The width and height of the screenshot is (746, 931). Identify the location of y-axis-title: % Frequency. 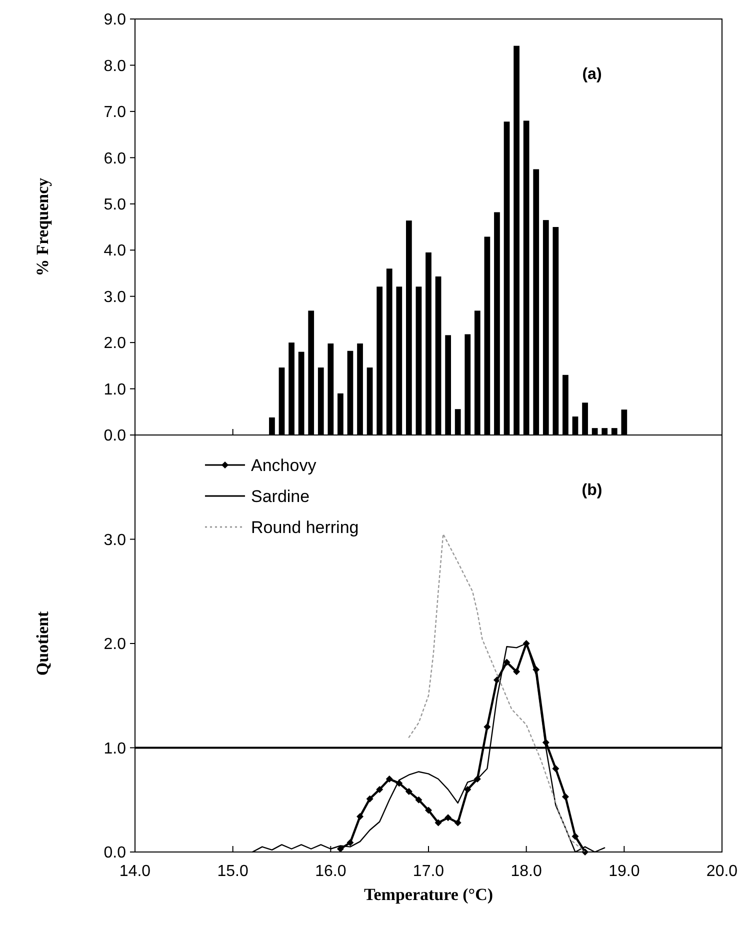
(42, 226).